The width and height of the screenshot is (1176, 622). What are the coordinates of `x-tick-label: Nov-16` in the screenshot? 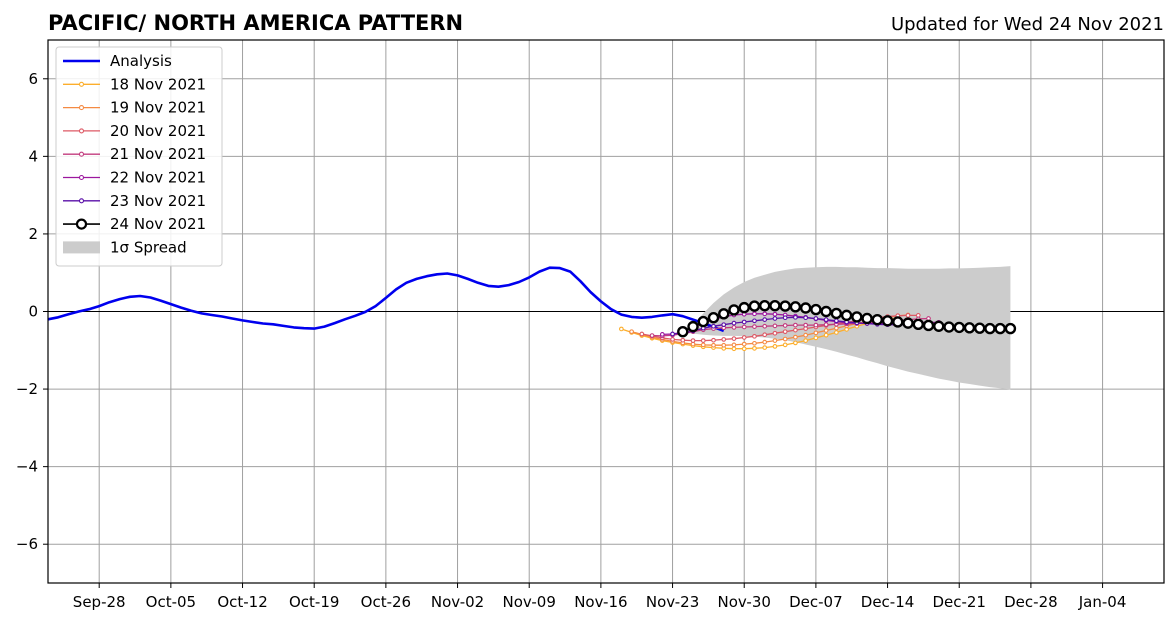 It's located at (600, 602).